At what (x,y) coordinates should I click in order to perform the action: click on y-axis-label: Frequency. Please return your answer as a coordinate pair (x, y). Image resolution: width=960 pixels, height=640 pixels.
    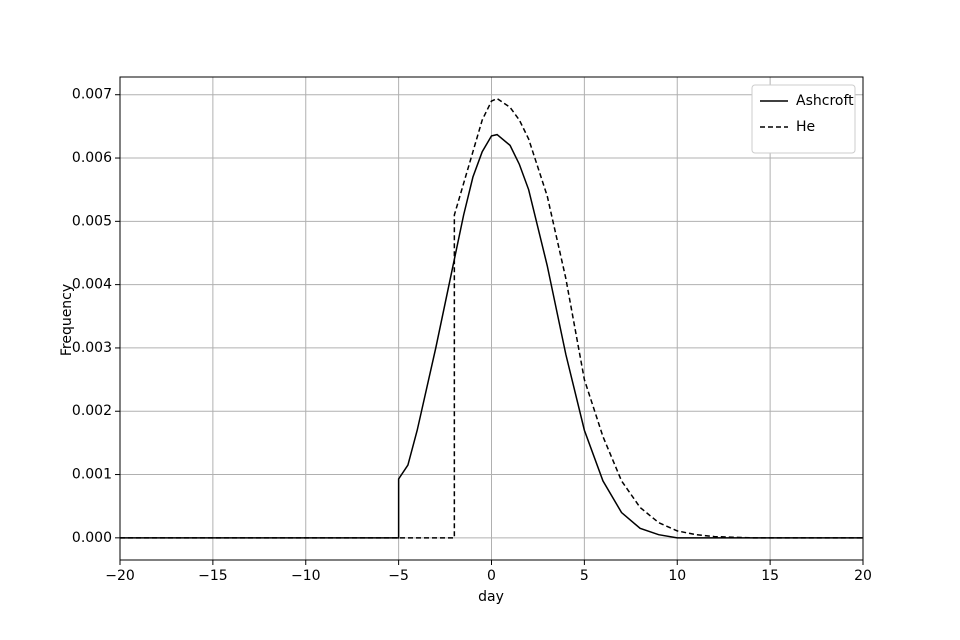
    Looking at the image, I should click on (67, 320).